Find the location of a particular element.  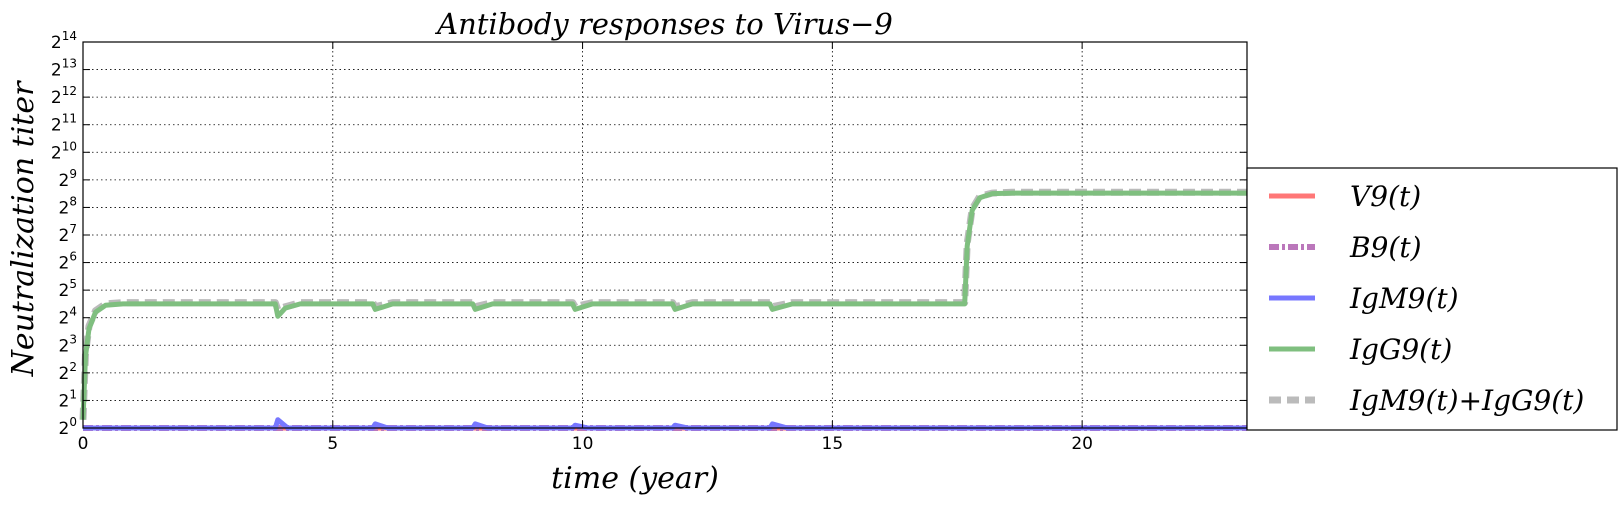

legend-label-1: B9(t) is located at coordinates (1385, 247).